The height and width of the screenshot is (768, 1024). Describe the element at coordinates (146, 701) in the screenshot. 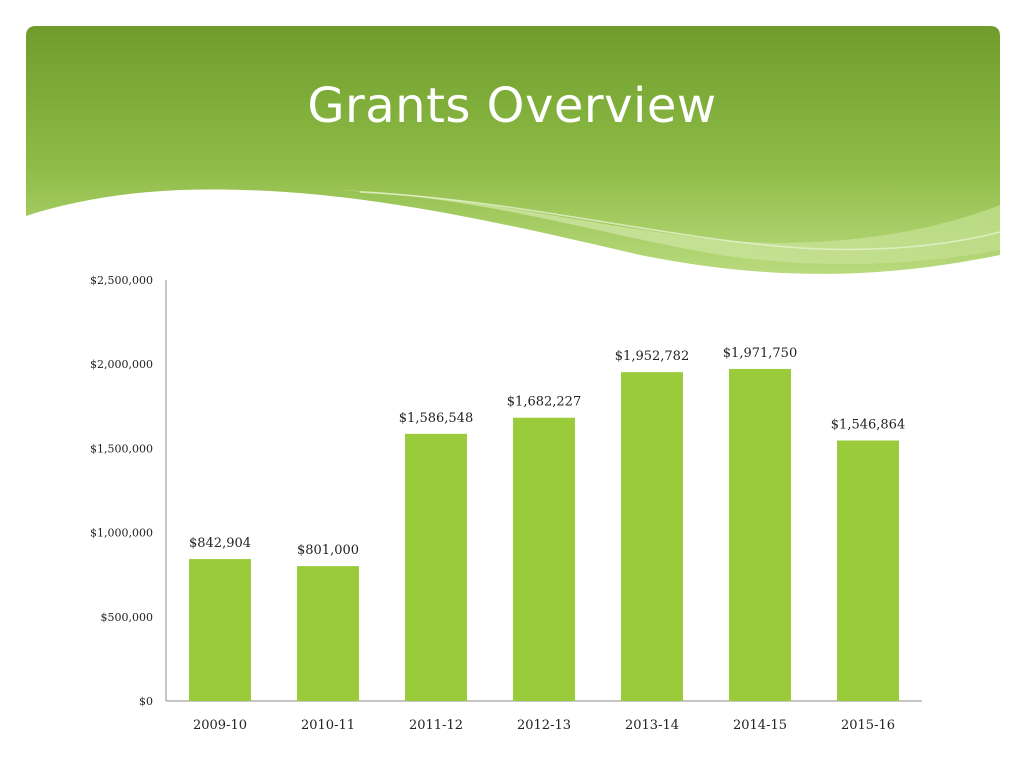

I see `y-tick-label: $0` at that location.